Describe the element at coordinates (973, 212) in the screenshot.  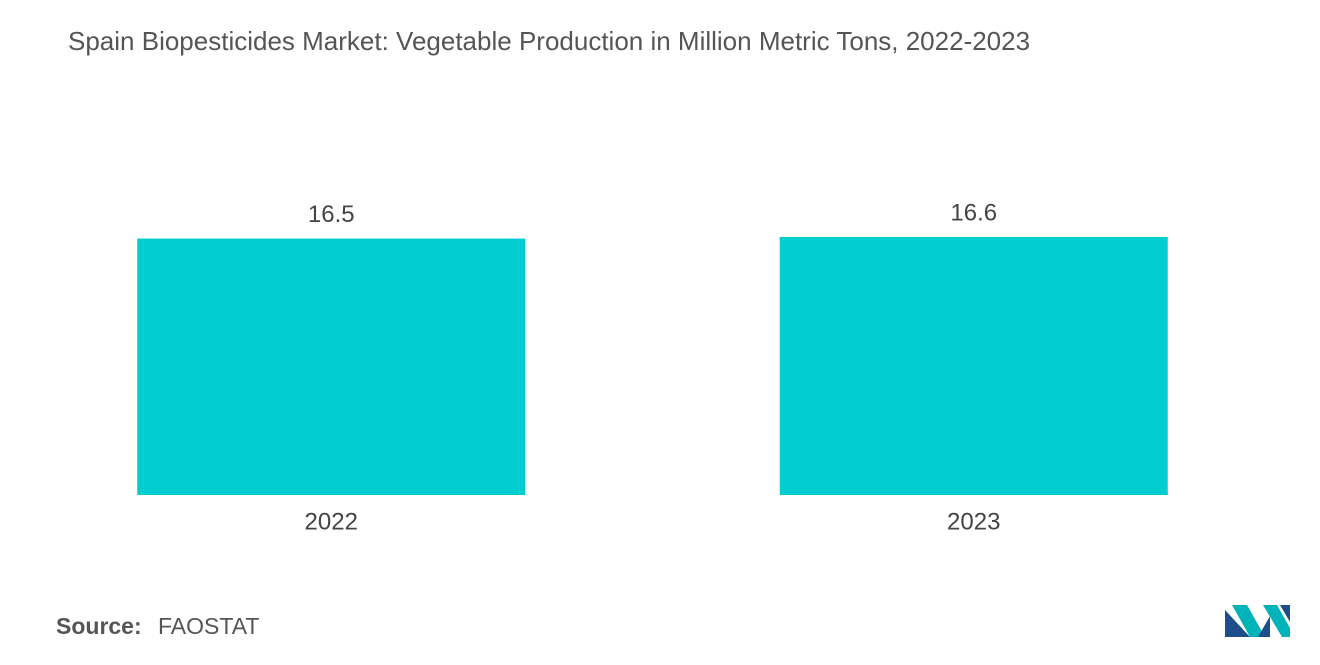
I see `value-label: 16.6` at that location.